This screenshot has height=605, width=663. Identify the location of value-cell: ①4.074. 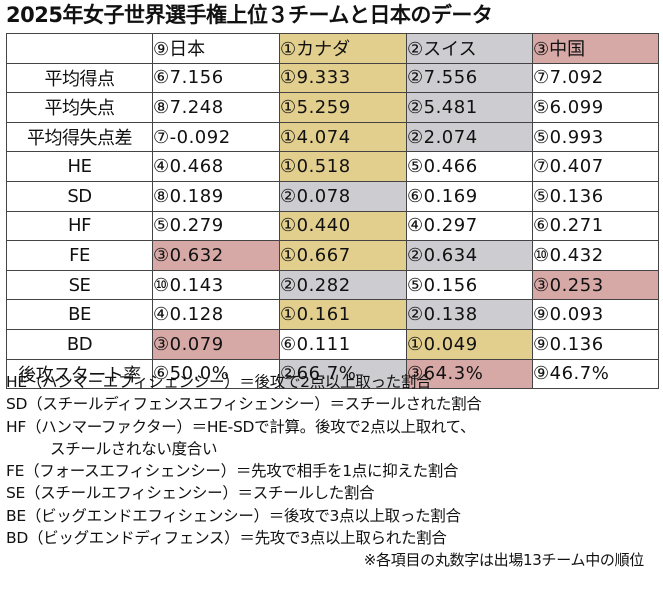
(343, 137).